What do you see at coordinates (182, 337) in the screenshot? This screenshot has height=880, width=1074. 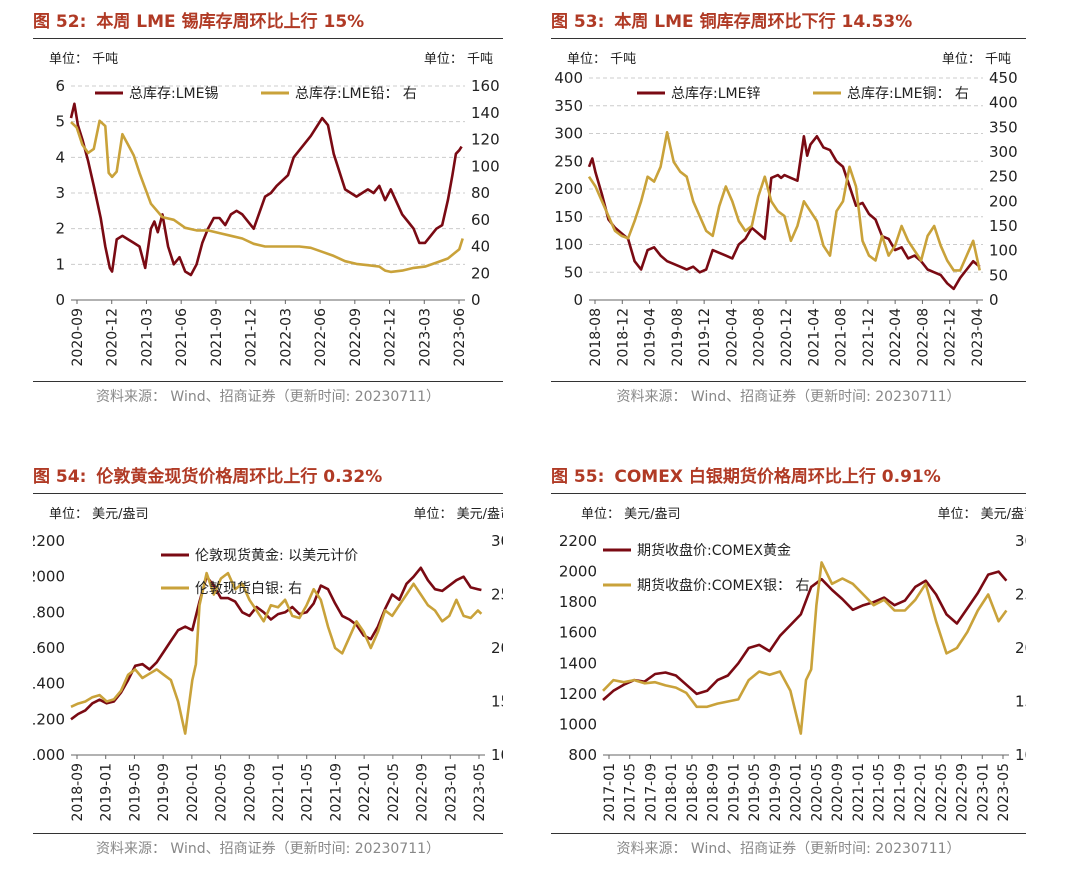 I see `x-tick-label: 2021-06` at bounding box center [182, 337].